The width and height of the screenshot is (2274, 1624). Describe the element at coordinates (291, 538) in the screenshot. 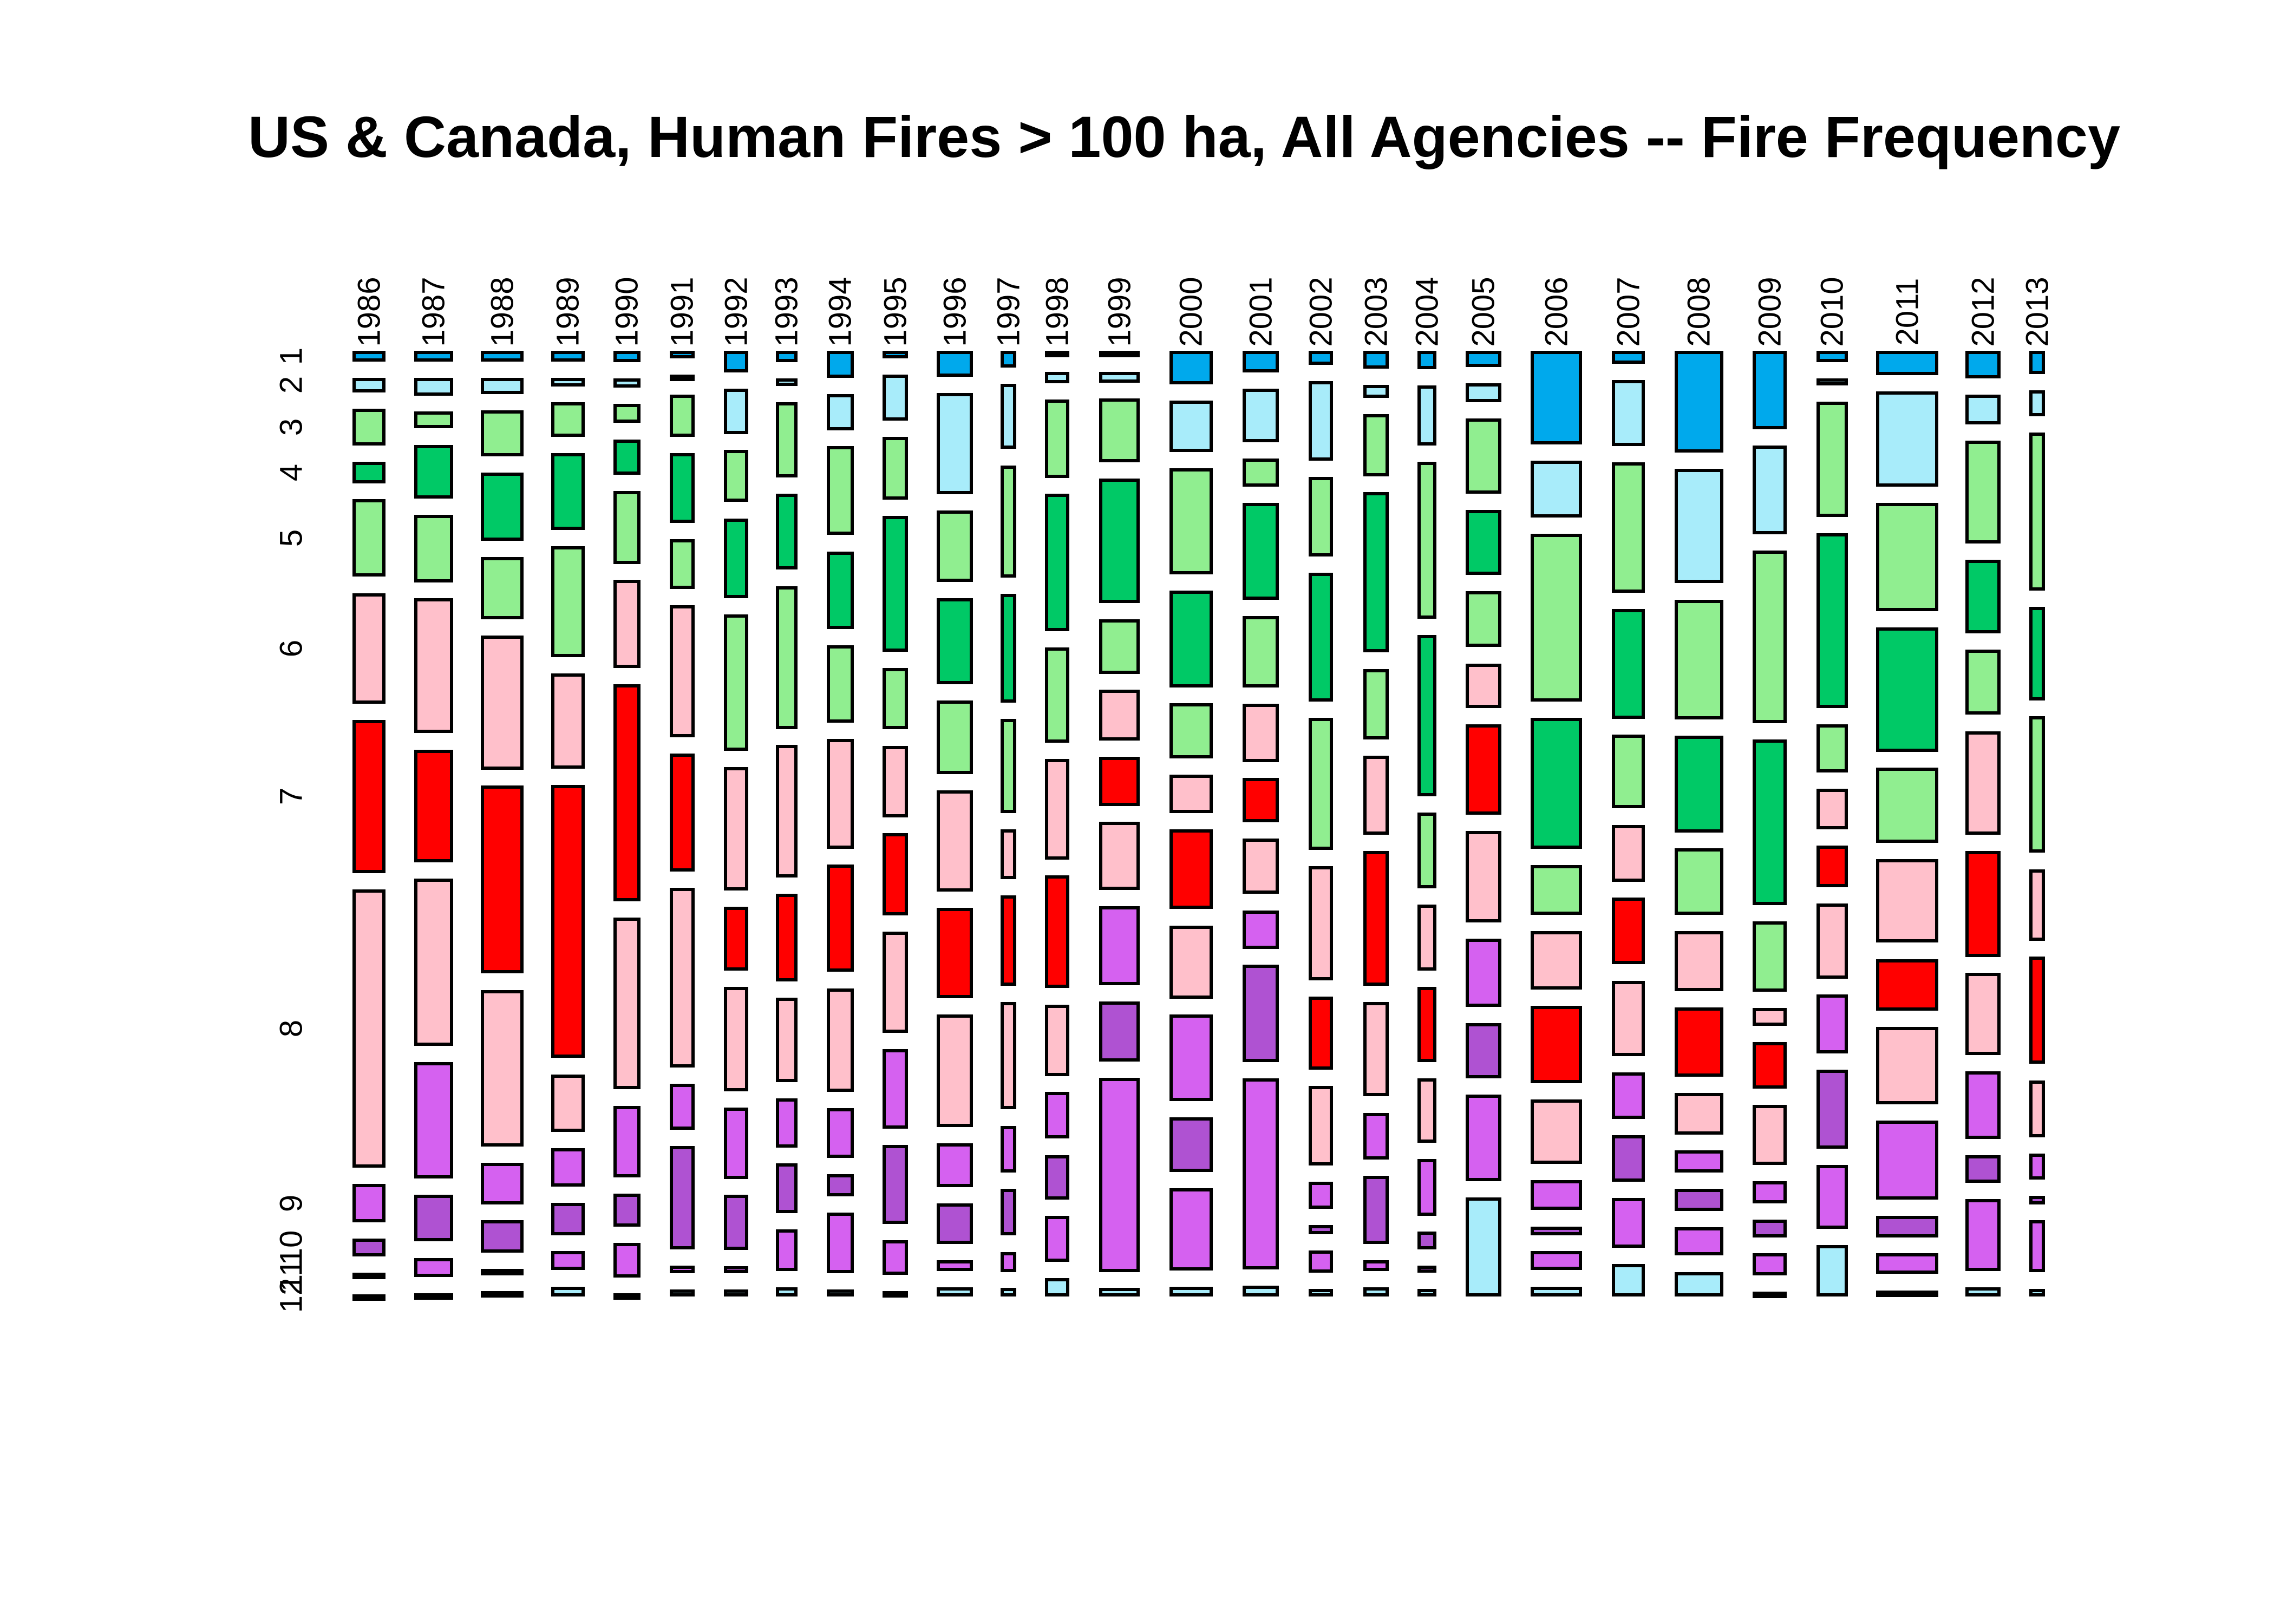

I see `month-axis-label: 5` at that location.